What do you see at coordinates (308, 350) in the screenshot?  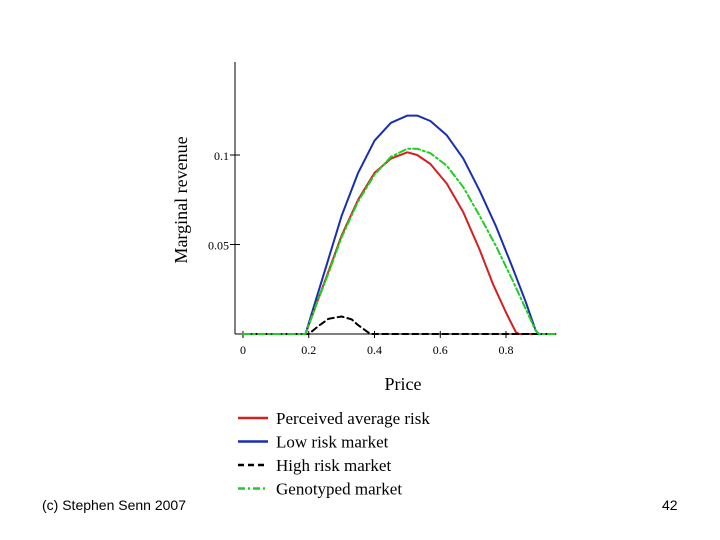 I see `x-tick-label: 0.2` at bounding box center [308, 350].